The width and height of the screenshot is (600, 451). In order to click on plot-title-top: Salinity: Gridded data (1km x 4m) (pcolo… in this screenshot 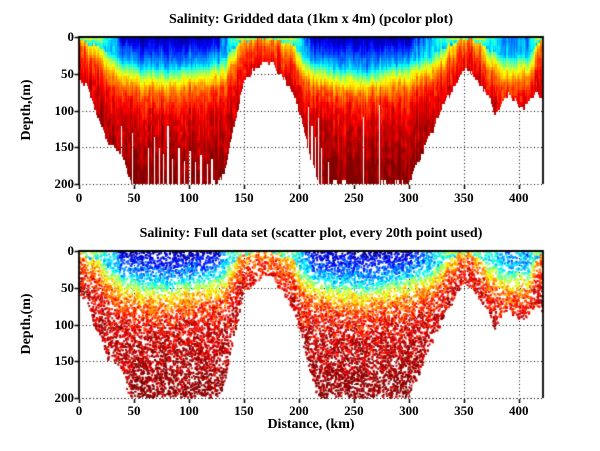, I will do `click(311, 19)`.